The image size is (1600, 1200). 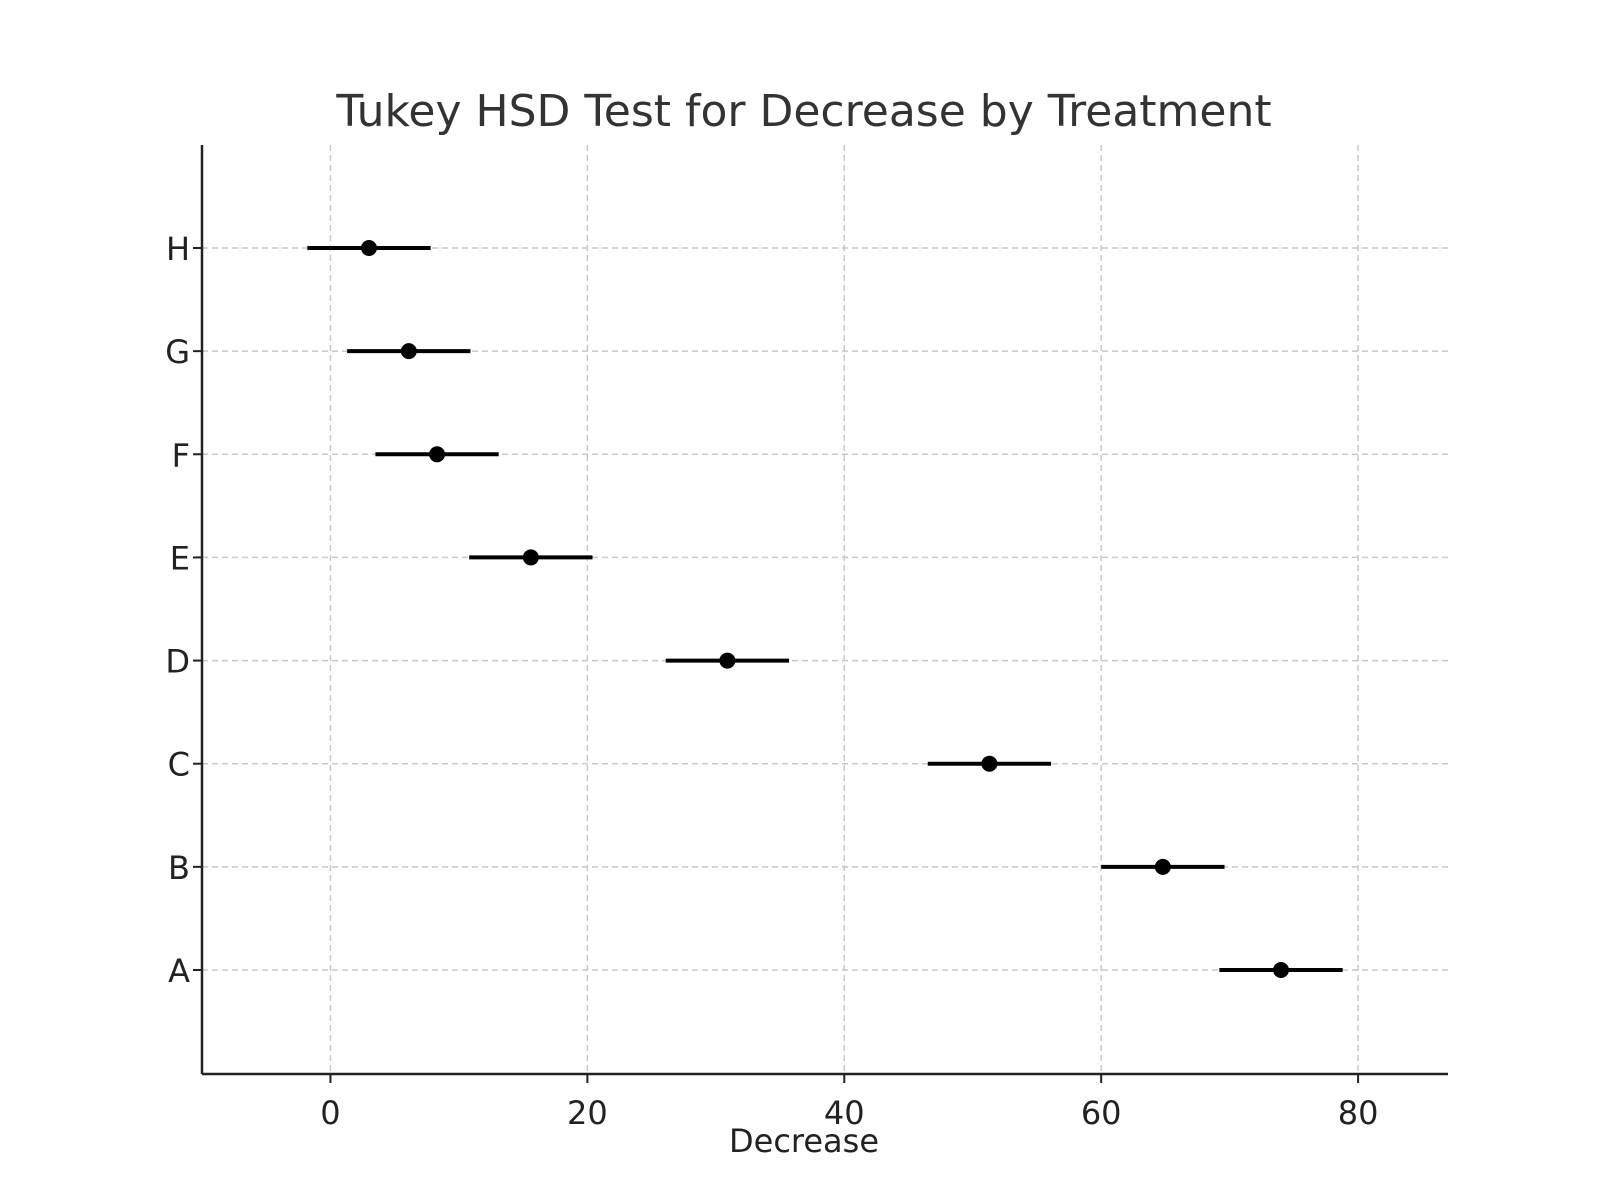 I want to click on y-tick-label-h: H, so click(x=178, y=249).